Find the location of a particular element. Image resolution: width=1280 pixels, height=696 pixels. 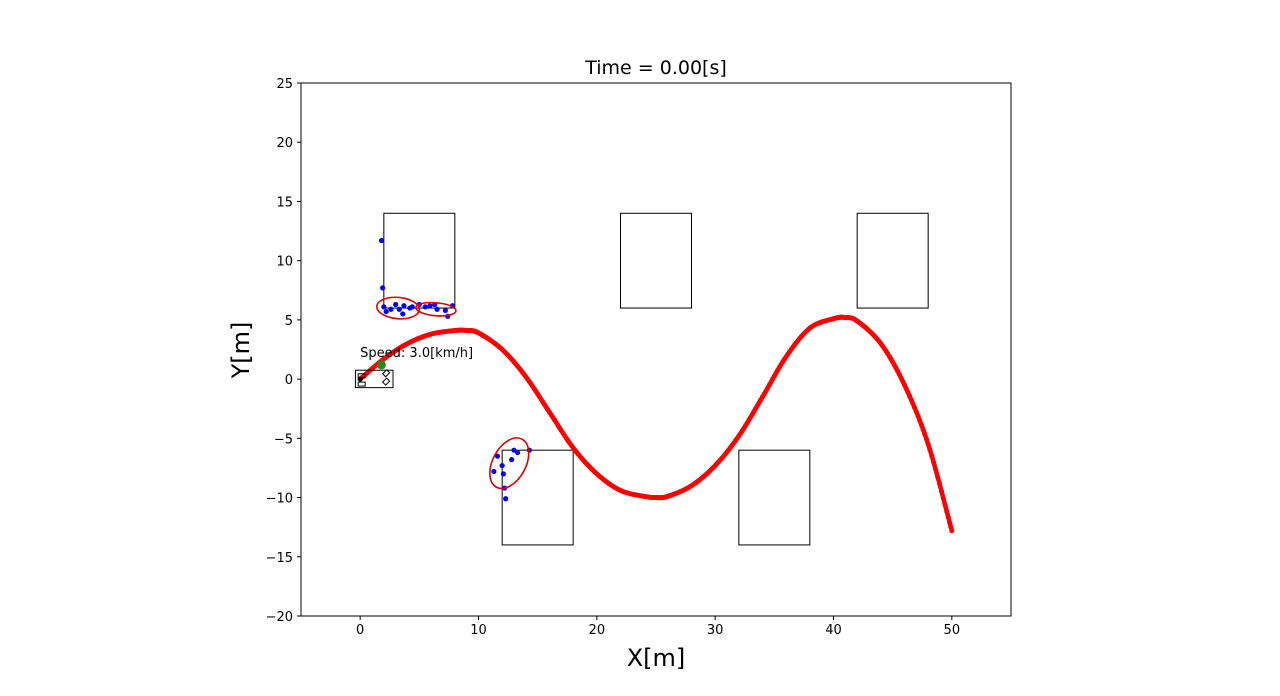

vehicle-body is located at coordinates (374, 379).